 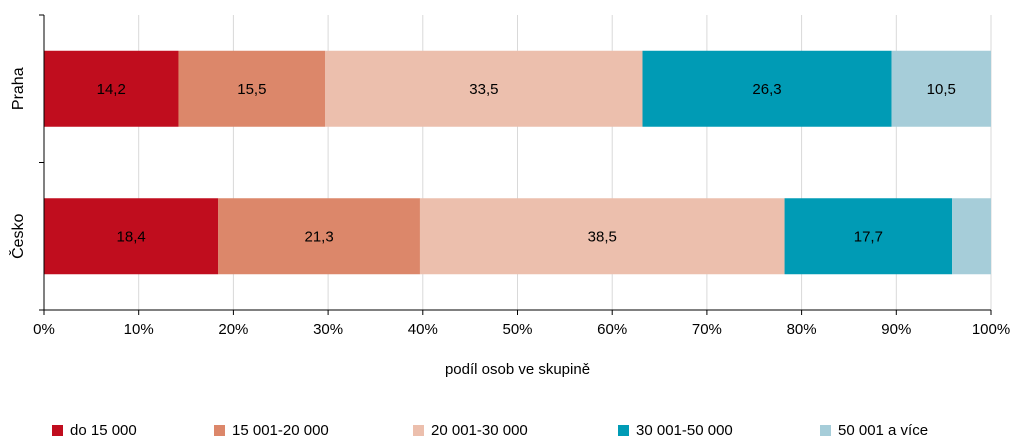 What do you see at coordinates (18, 88) in the screenshot?
I see `category-label: Praha` at bounding box center [18, 88].